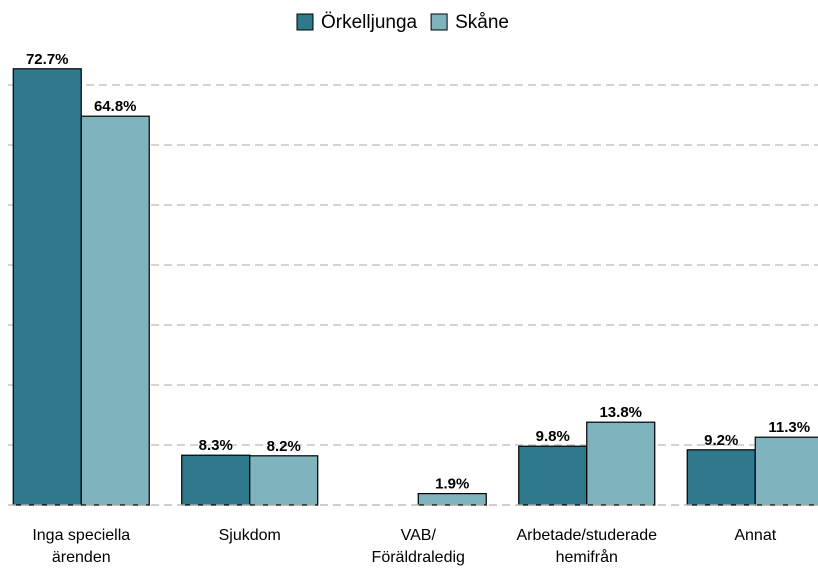 The width and height of the screenshot is (818, 570). What do you see at coordinates (250, 535) in the screenshot?
I see `x-tick-label: Sjukdom` at bounding box center [250, 535].